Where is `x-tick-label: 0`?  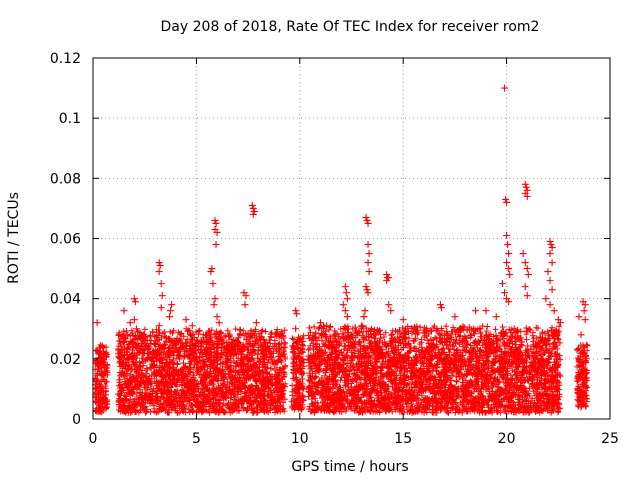 x-tick-label: 0 is located at coordinates (93, 439).